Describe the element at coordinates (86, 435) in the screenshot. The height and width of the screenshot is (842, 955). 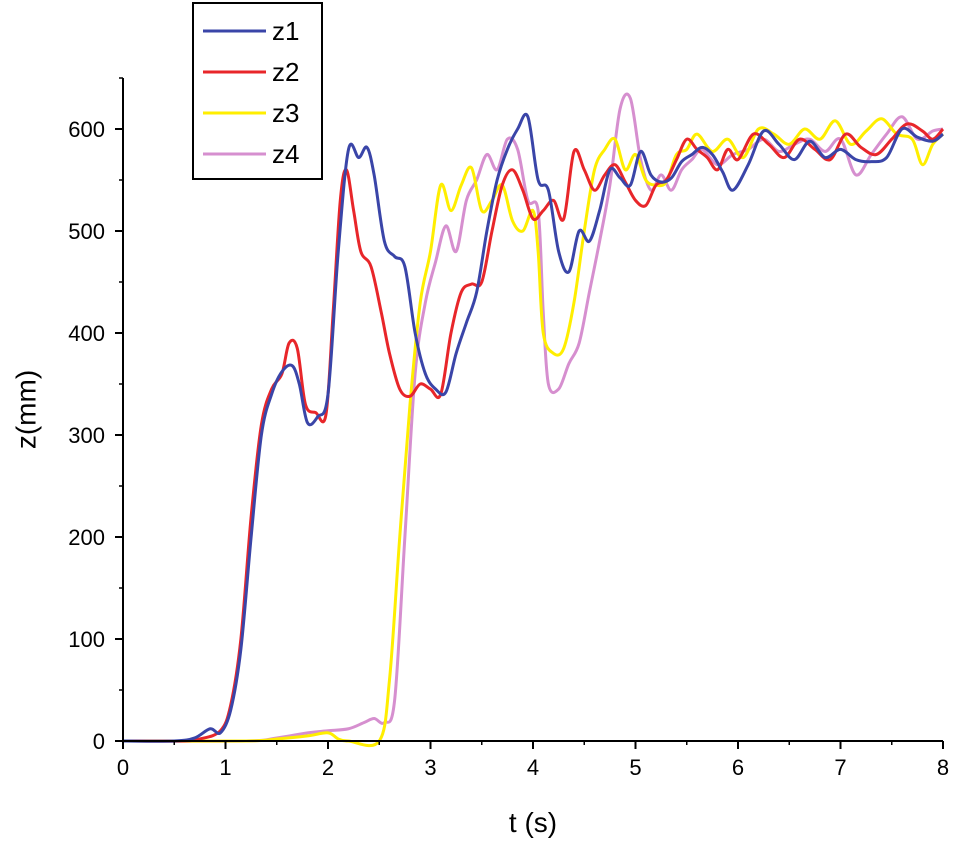
I see `y-tick-label: 300` at that location.